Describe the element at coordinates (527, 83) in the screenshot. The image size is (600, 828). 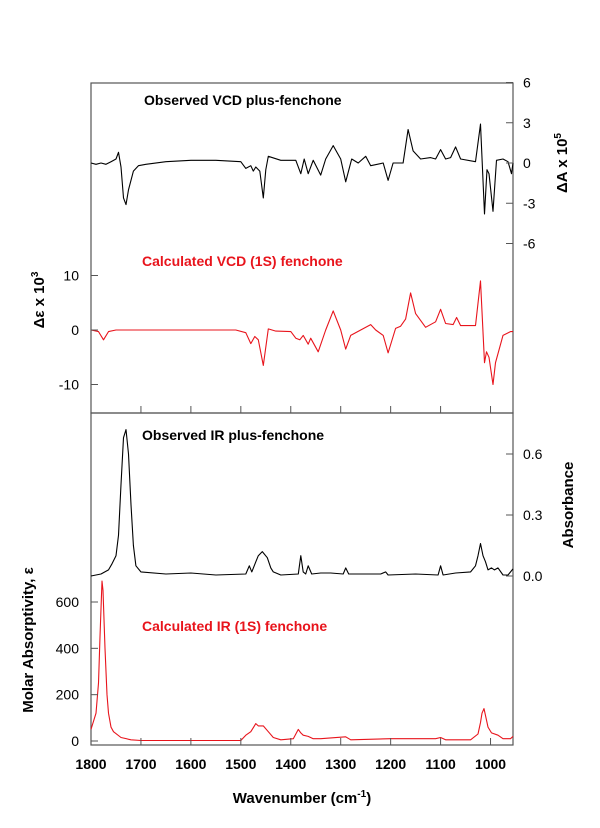
I see `vcd-right-tick-label: 6` at that location.